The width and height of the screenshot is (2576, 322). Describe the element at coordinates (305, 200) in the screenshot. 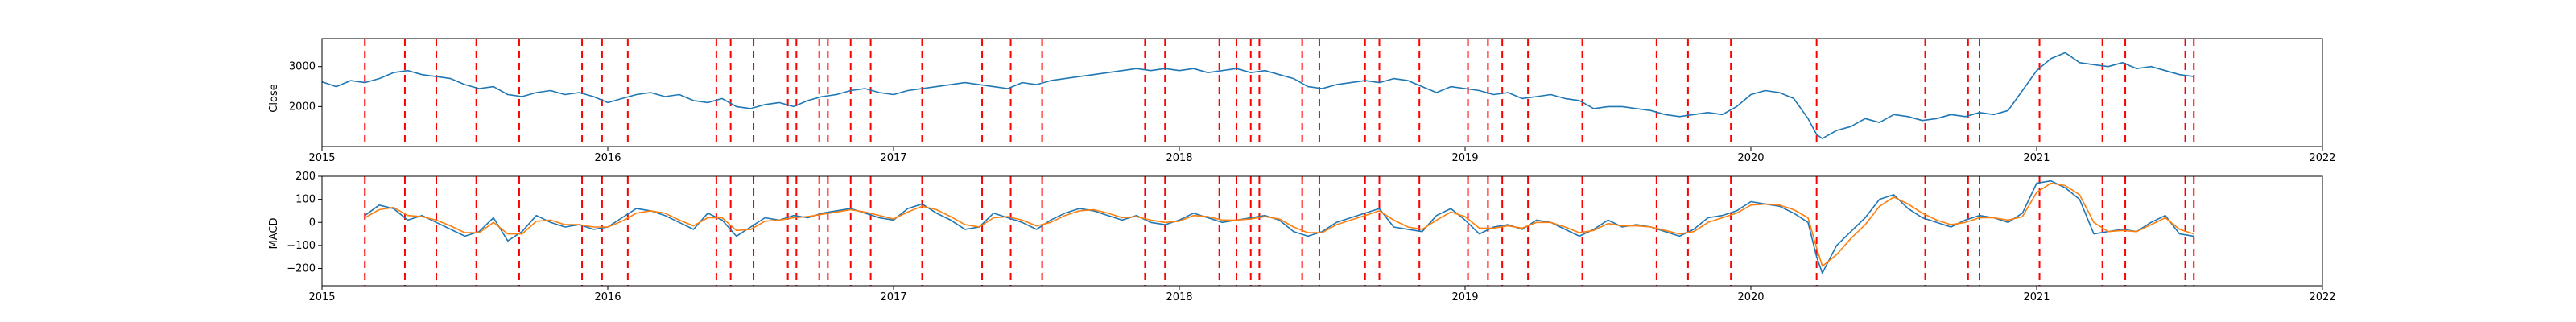

I see `y-tick-label-3: 100` at that location.